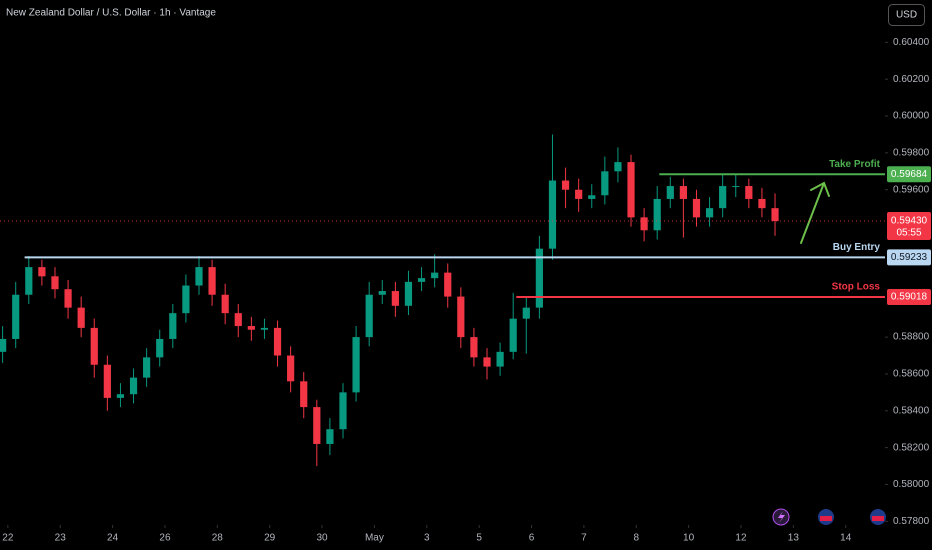 Image resolution: width=932 pixels, height=550 pixels. I want to click on bottom-icons, so click(829, 517).